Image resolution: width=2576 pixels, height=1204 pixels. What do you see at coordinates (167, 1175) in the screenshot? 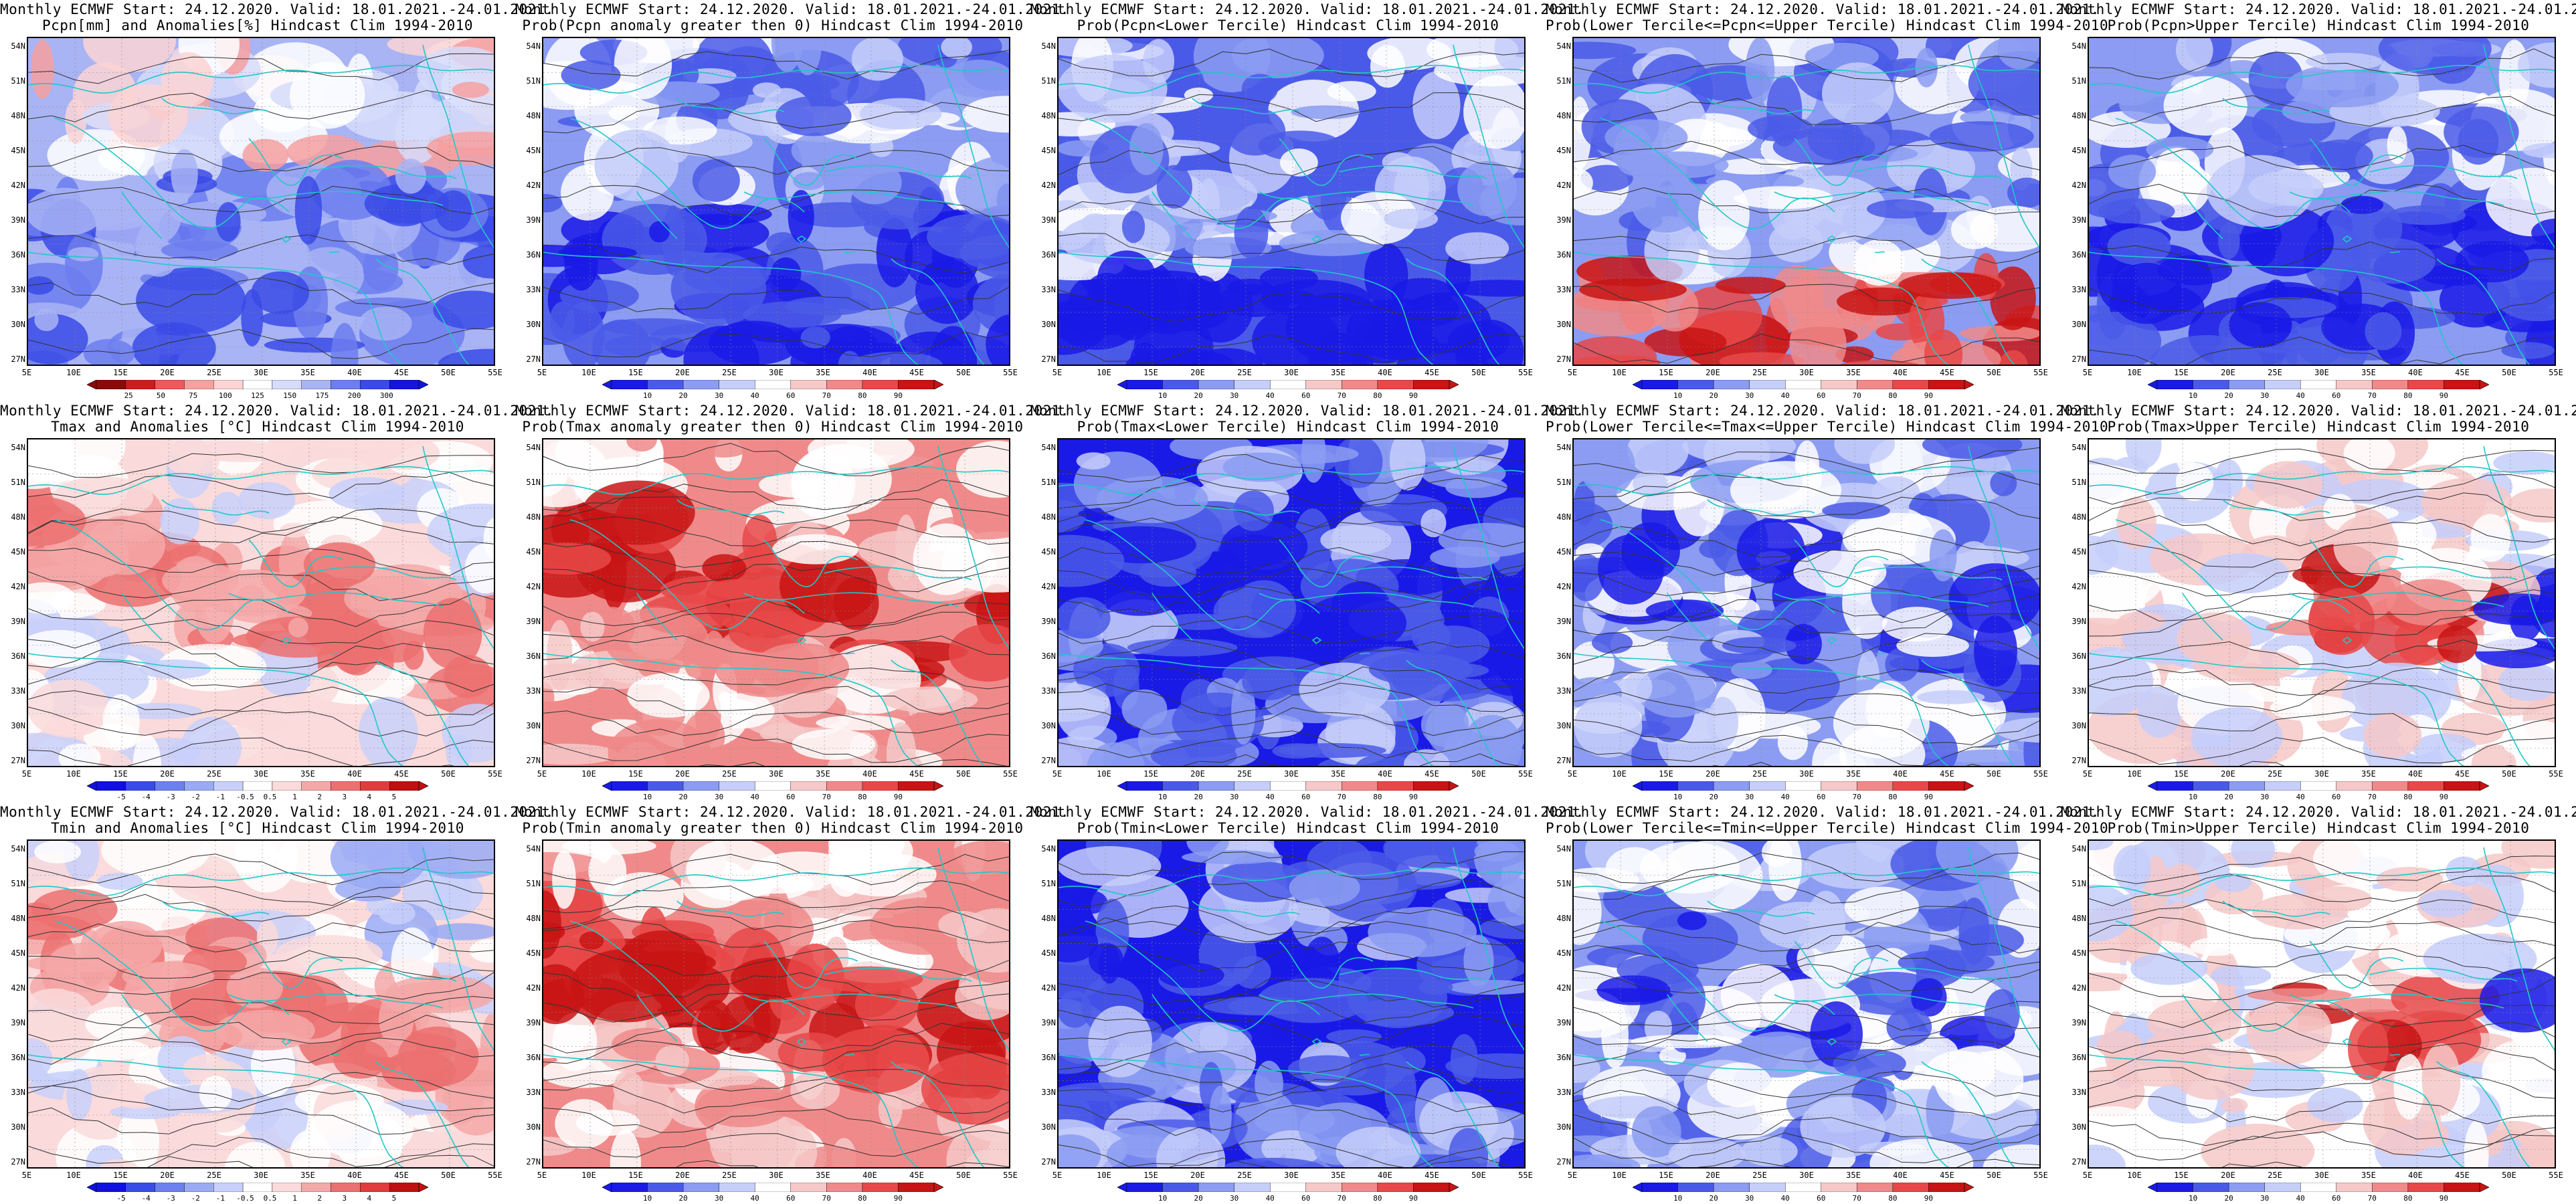
I see `lon-tick-label: 20E` at bounding box center [167, 1175].